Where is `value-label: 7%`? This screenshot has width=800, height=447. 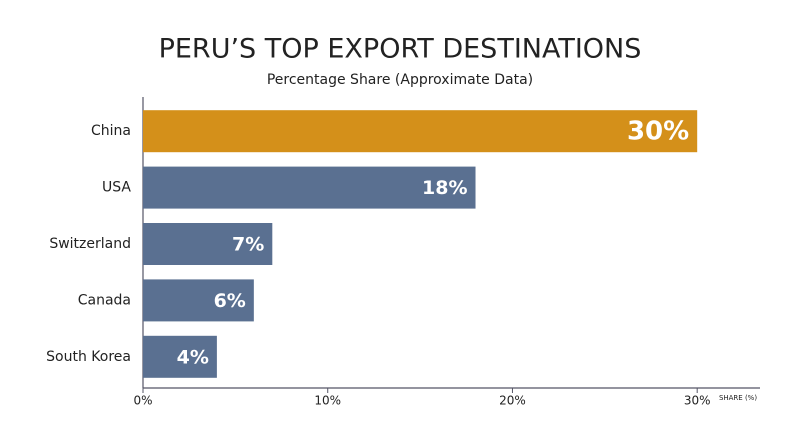
value-label: 7% is located at coordinates (248, 245).